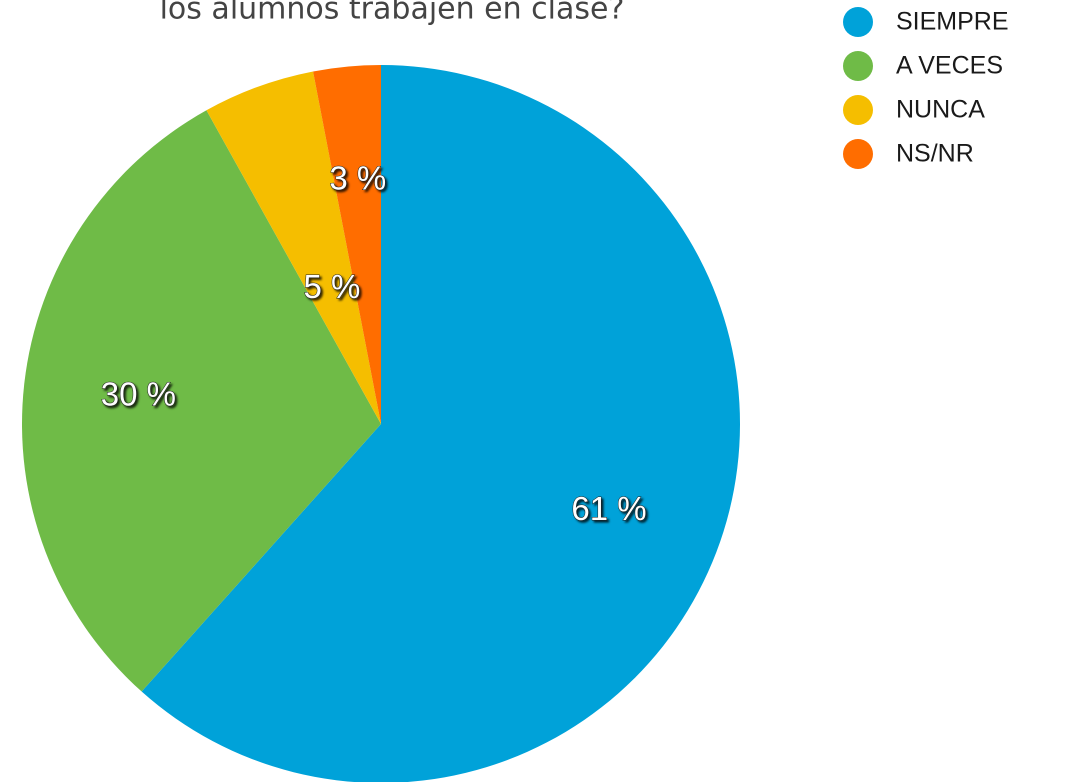  Describe the element at coordinates (357, 178) in the screenshot. I see `value-label: 3 %` at that location.